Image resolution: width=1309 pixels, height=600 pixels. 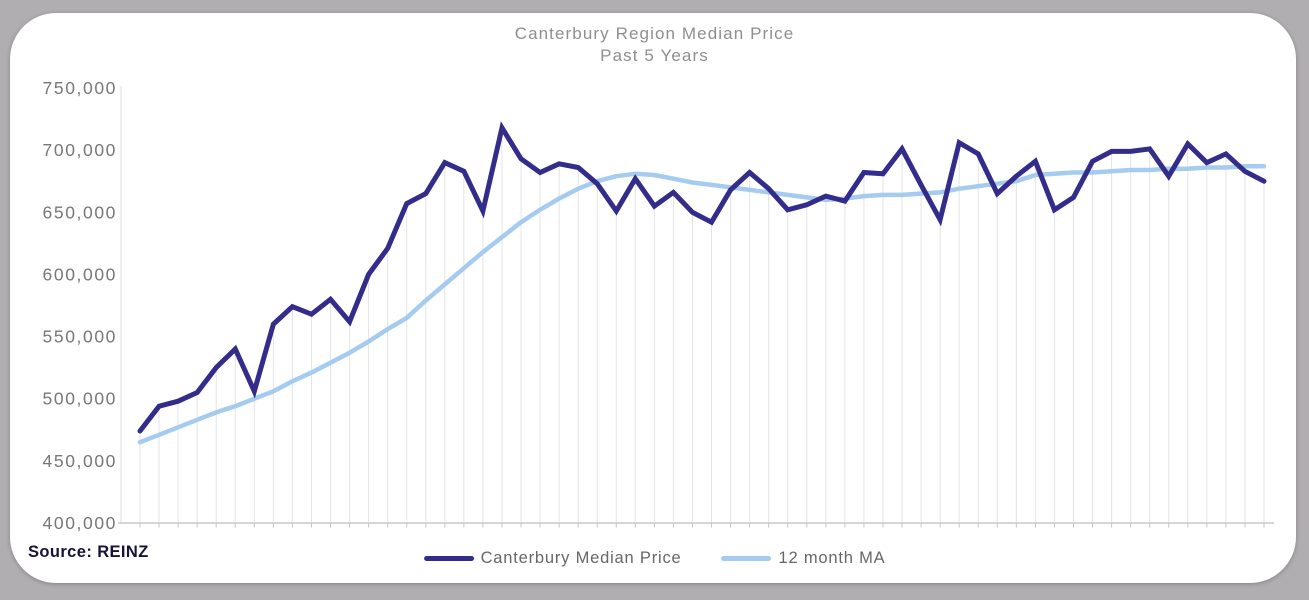 I want to click on svg-text: 600,000, so click(x=80, y=274).